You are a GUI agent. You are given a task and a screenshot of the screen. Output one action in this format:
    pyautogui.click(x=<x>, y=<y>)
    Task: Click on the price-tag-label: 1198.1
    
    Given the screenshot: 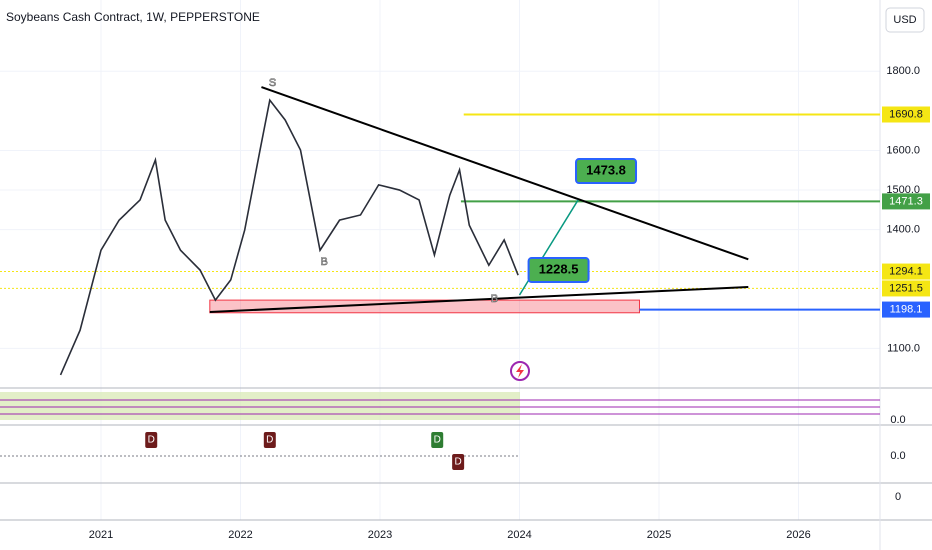 What is the action you would take?
    pyautogui.click(x=906, y=309)
    